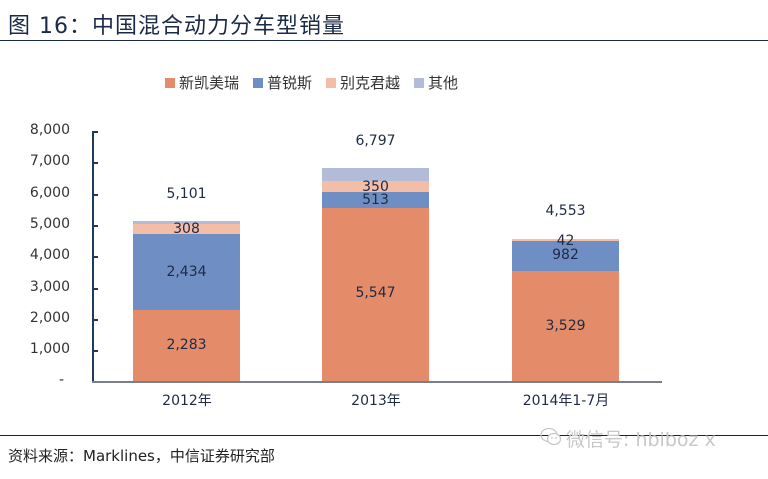  I want to click on legend-item-prius: 普锐斯, so click(282, 82).